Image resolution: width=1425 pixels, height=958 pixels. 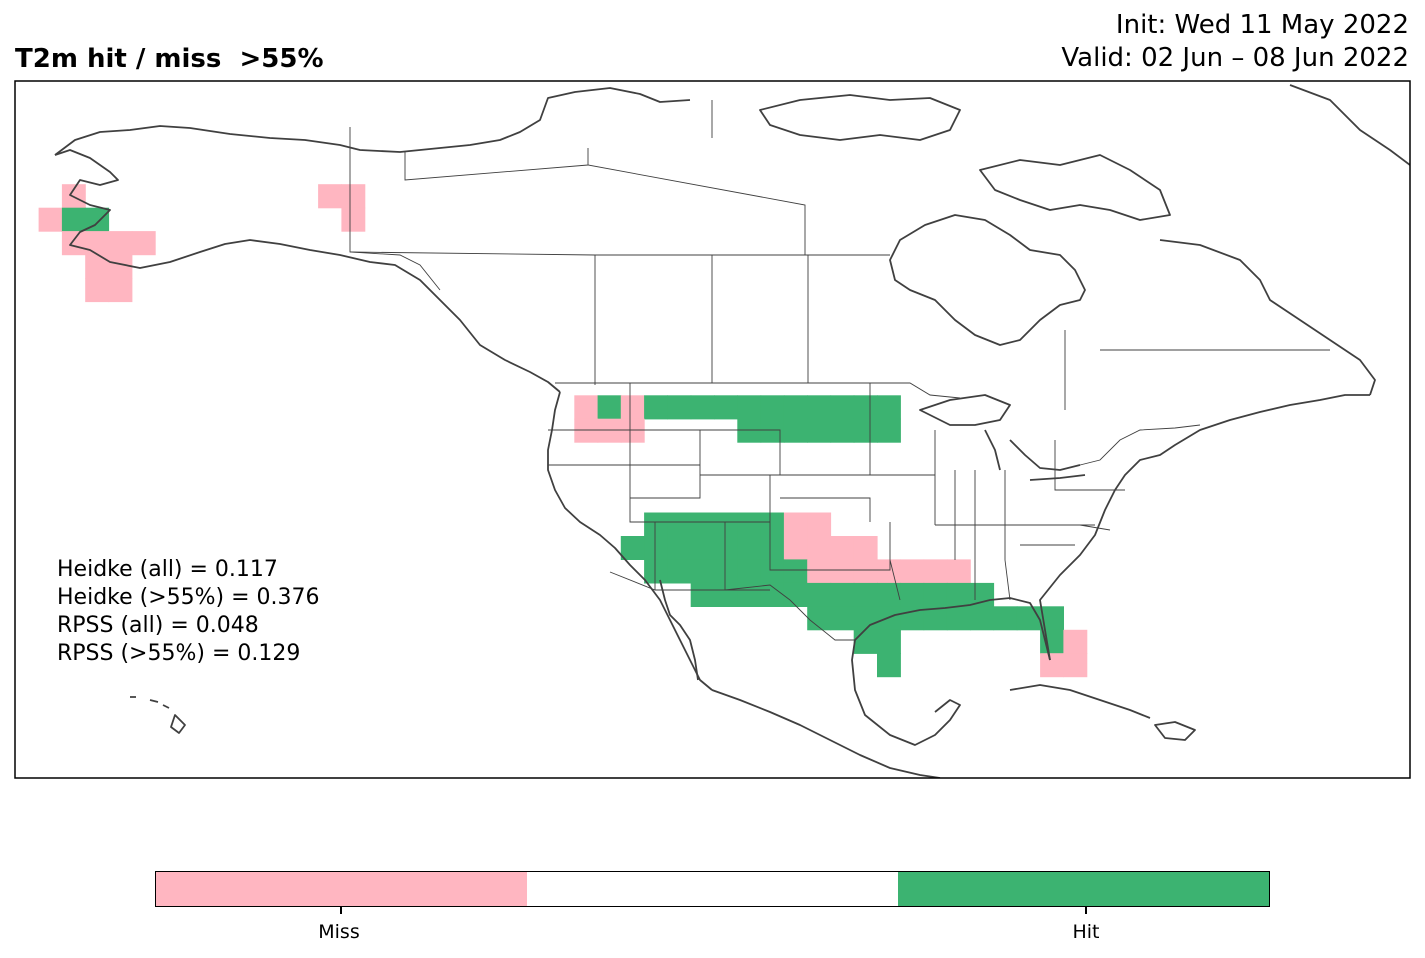 What do you see at coordinates (906, 692) in the screenshot?
I see `coastline-gulf-mexico` at bounding box center [906, 692].